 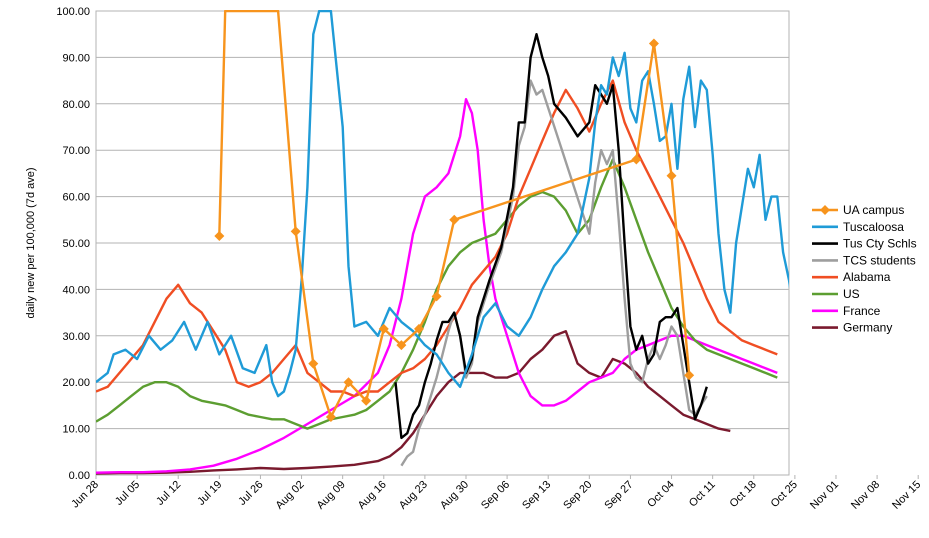 What do you see at coordinates (867, 328) in the screenshot?
I see `legend-label: Germany` at bounding box center [867, 328].